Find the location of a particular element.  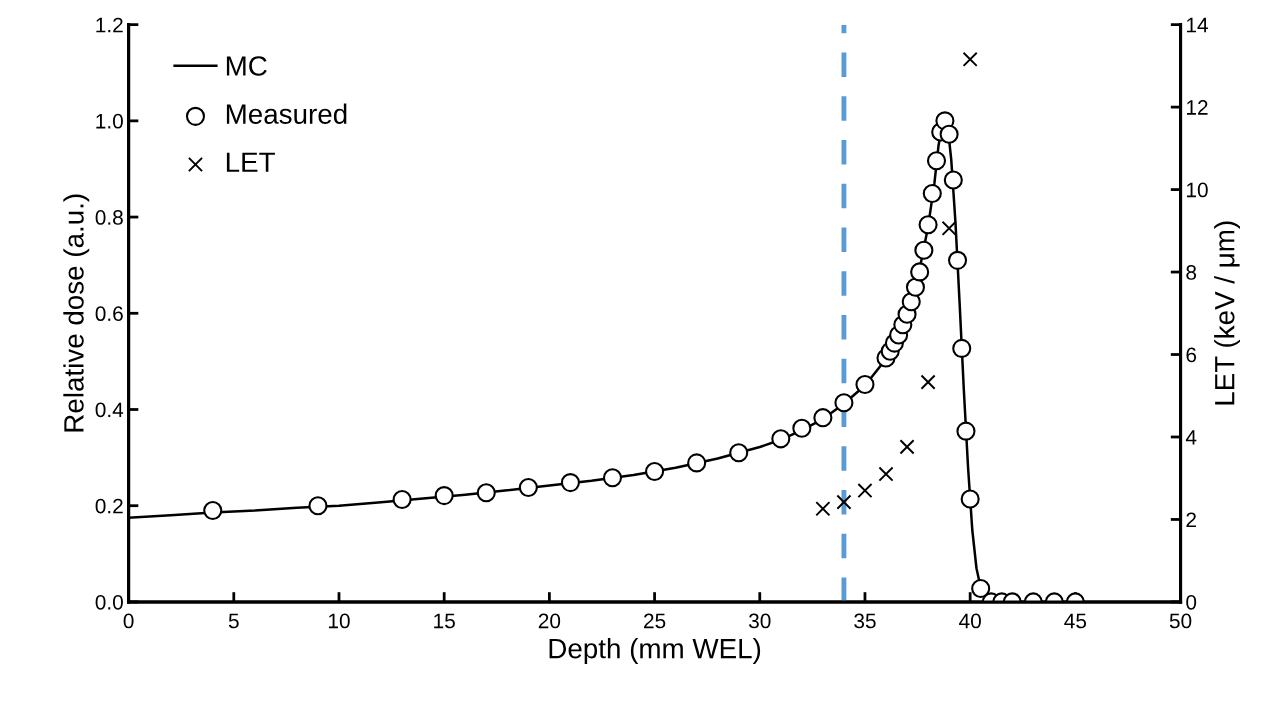

legend-label: LET is located at coordinates (250, 162).